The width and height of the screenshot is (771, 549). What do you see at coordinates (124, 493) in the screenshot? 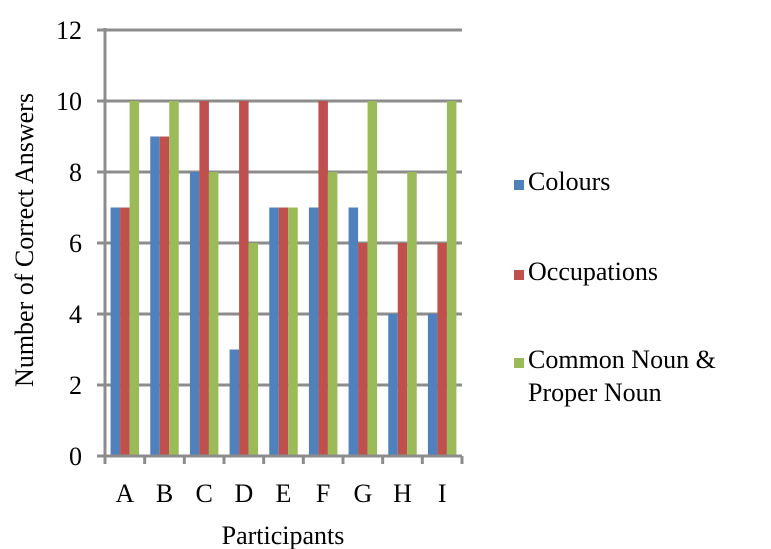
I see `x-tick-label: A` at bounding box center [124, 493].